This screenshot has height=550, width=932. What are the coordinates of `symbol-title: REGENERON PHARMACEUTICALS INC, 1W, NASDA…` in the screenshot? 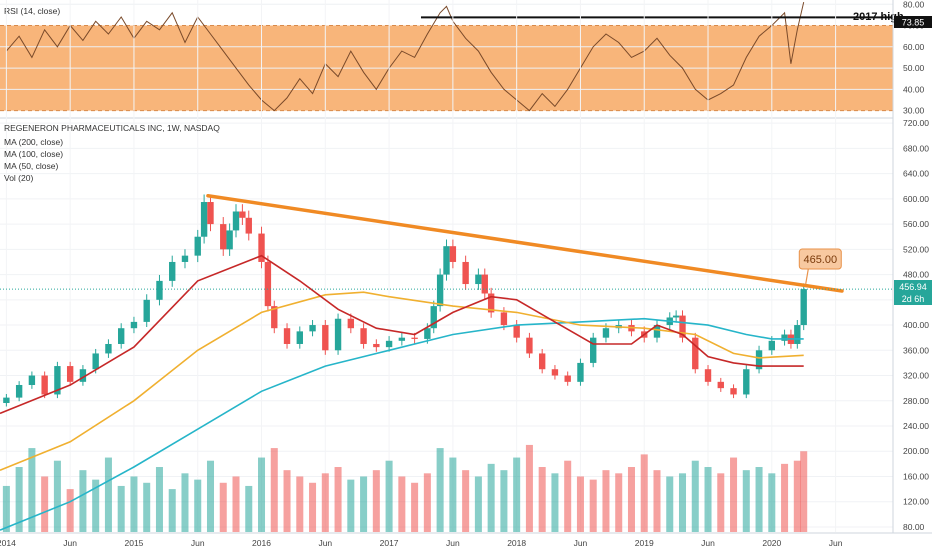 It's located at (112, 128).